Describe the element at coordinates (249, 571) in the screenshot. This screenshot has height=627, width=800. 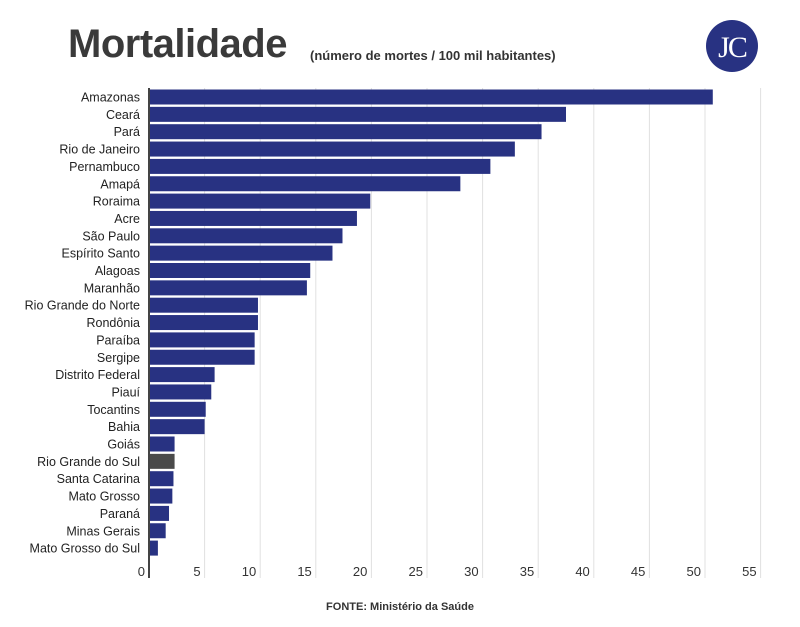
I see `x-tick-label: 10` at that location.